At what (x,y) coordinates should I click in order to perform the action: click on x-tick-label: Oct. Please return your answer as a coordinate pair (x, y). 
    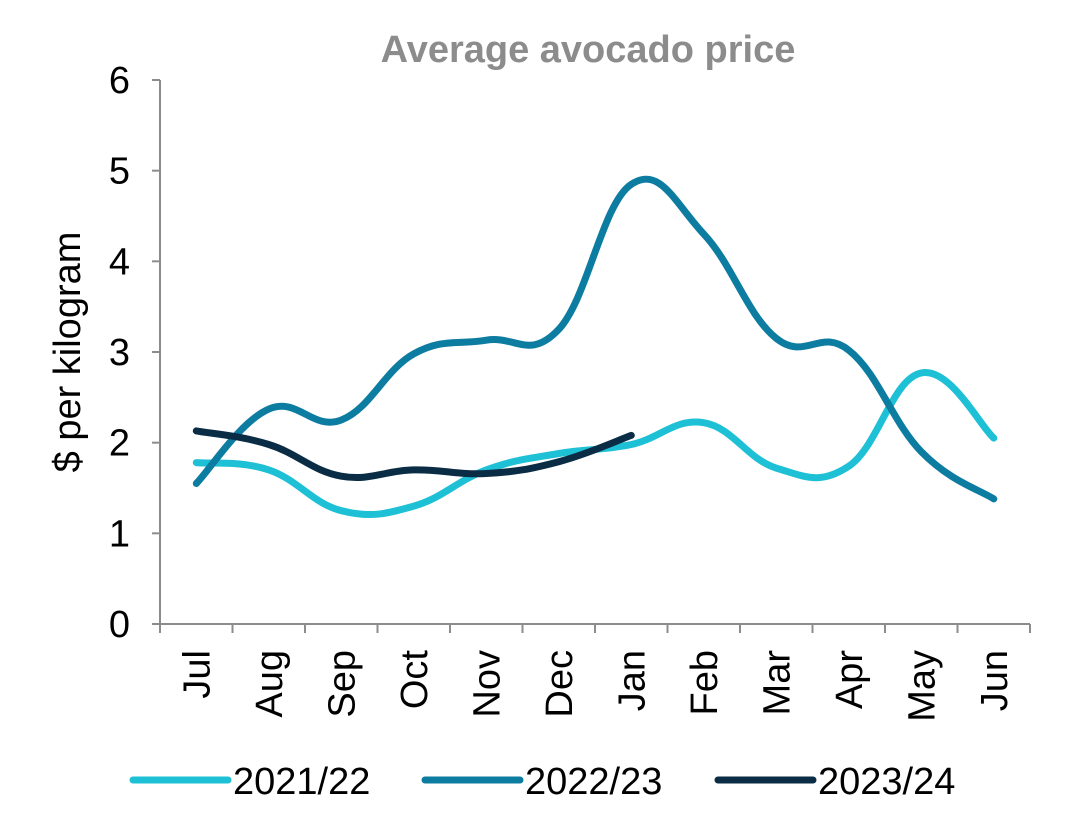
    Looking at the image, I should click on (415, 680).